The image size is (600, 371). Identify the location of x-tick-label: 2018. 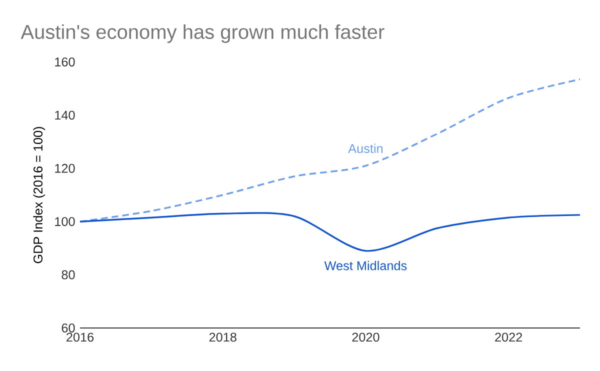
(222, 337).